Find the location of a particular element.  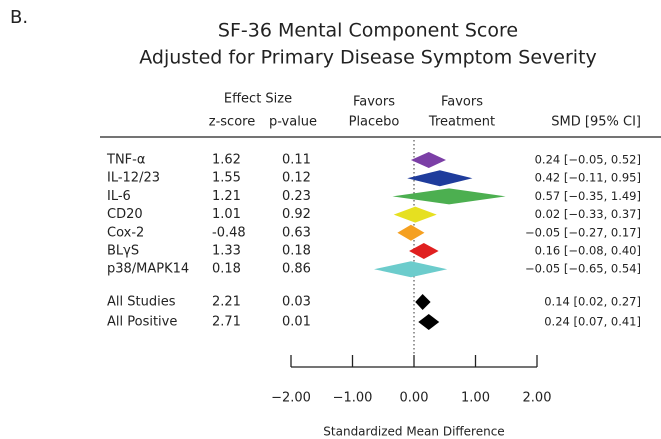

ci-label: 0.57 [−0.35, 1.49] is located at coordinates (588, 196).